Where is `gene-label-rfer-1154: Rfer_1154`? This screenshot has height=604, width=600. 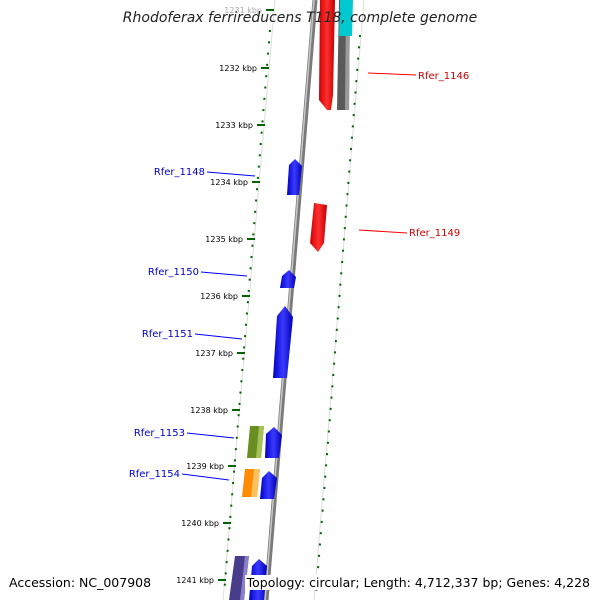 gene-label-rfer-1154: Rfer_1154 is located at coordinates (154, 474).